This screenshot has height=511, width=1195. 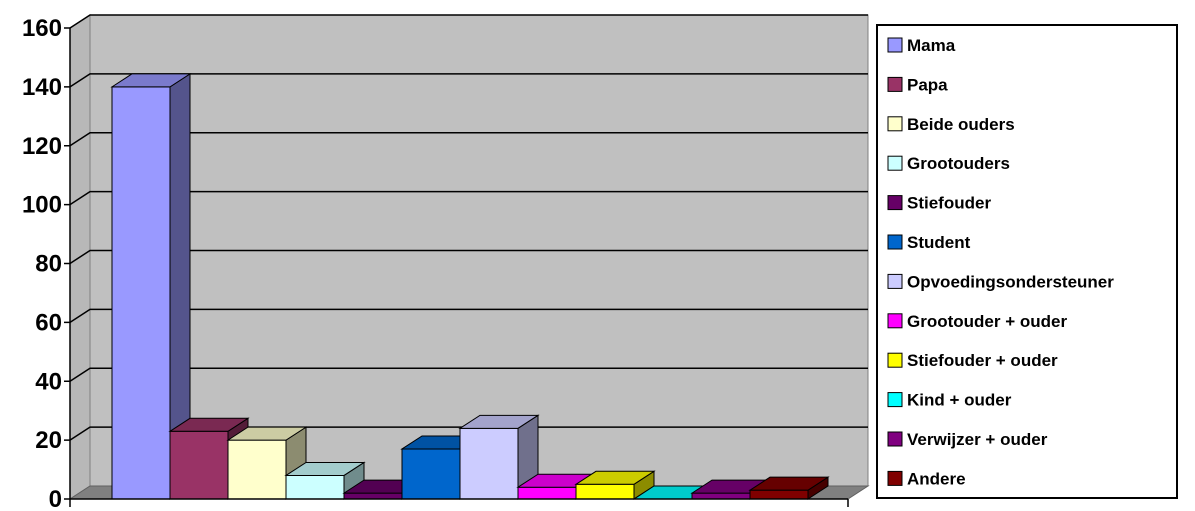 I want to click on legend-label: Verwijzer + ouder, so click(x=977, y=439).